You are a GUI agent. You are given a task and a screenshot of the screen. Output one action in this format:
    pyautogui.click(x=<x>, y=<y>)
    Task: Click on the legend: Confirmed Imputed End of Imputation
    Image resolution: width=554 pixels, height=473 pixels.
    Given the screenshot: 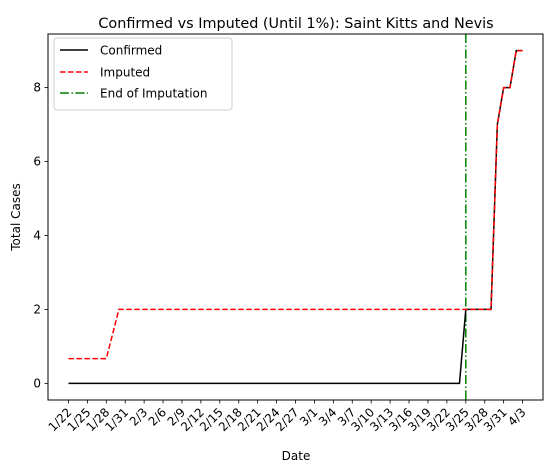 What is the action you would take?
    pyautogui.click(x=143, y=74)
    